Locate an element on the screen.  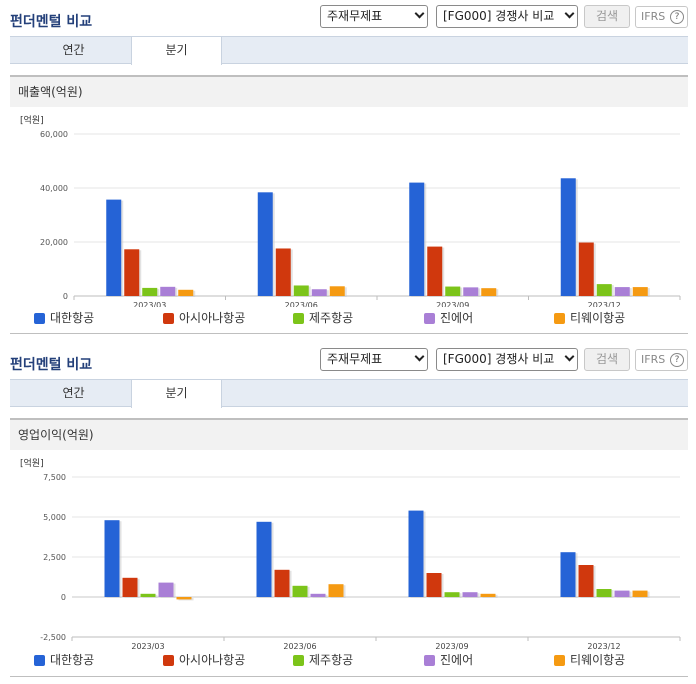
y-tick-label: 0 is located at coordinates (63, 597).